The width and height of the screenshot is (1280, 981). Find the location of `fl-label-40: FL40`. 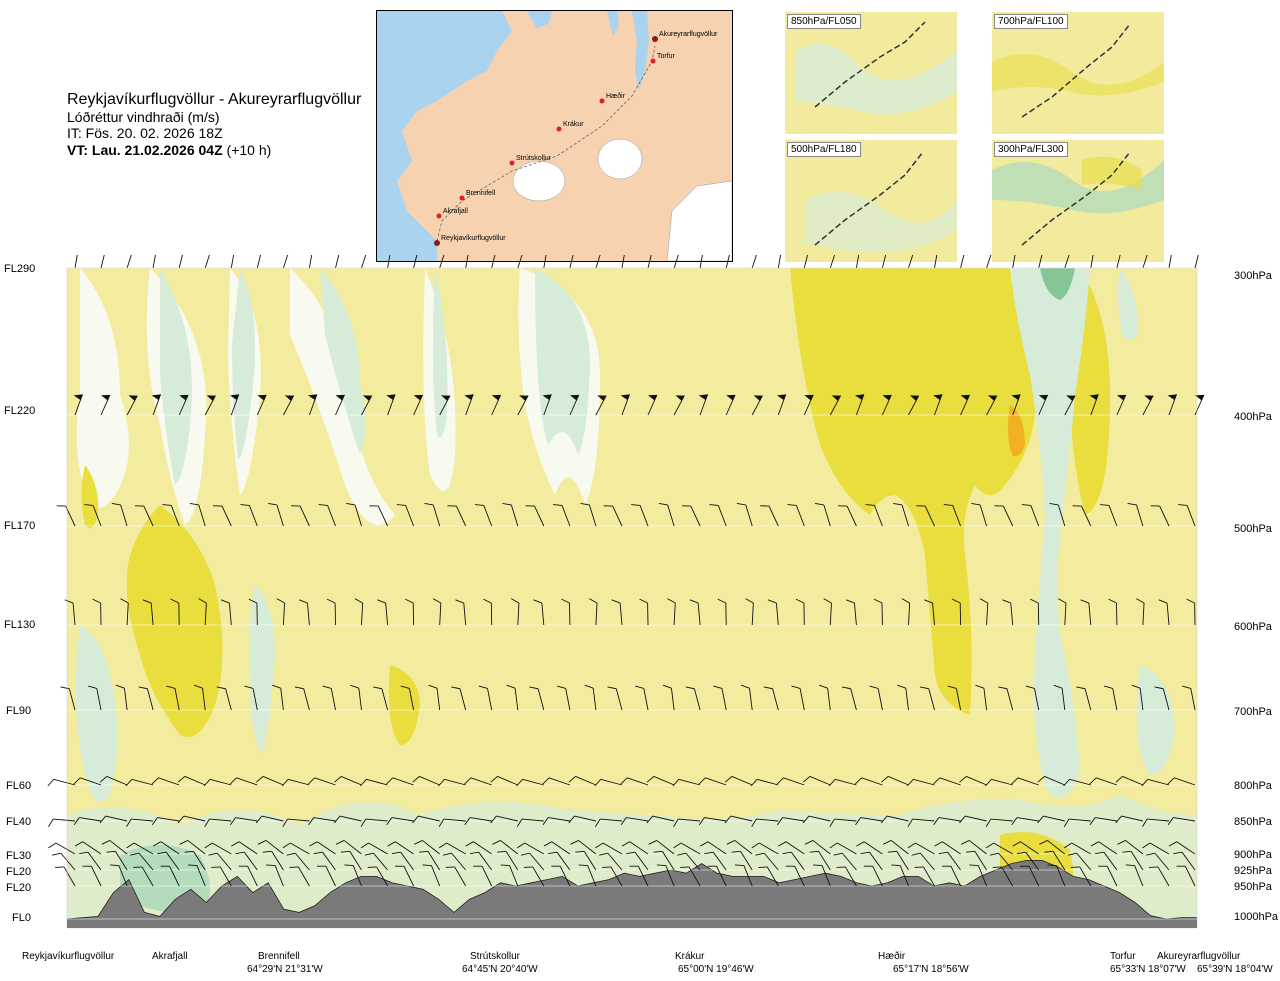

fl-label-40: FL40 is located at coordinates (19, 822).